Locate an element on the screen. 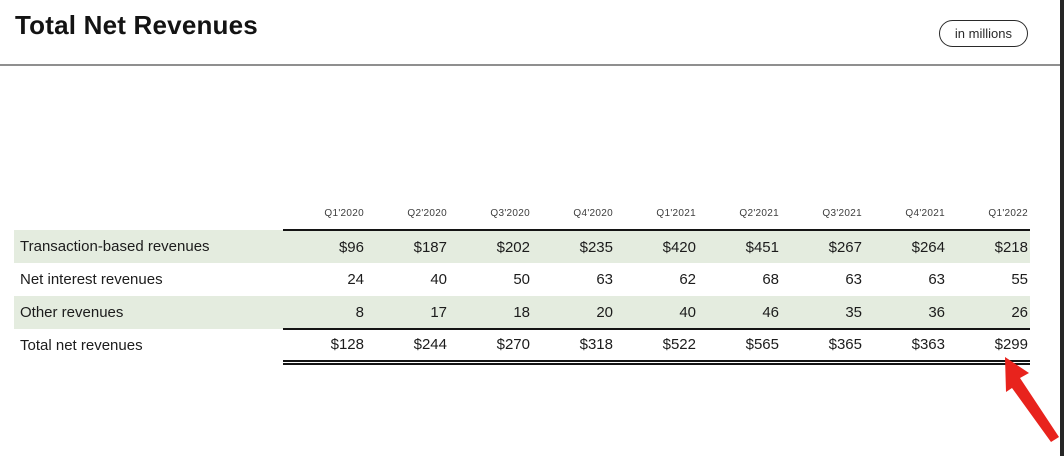  revenue-value: 24 is located at coordinates (355, 279).